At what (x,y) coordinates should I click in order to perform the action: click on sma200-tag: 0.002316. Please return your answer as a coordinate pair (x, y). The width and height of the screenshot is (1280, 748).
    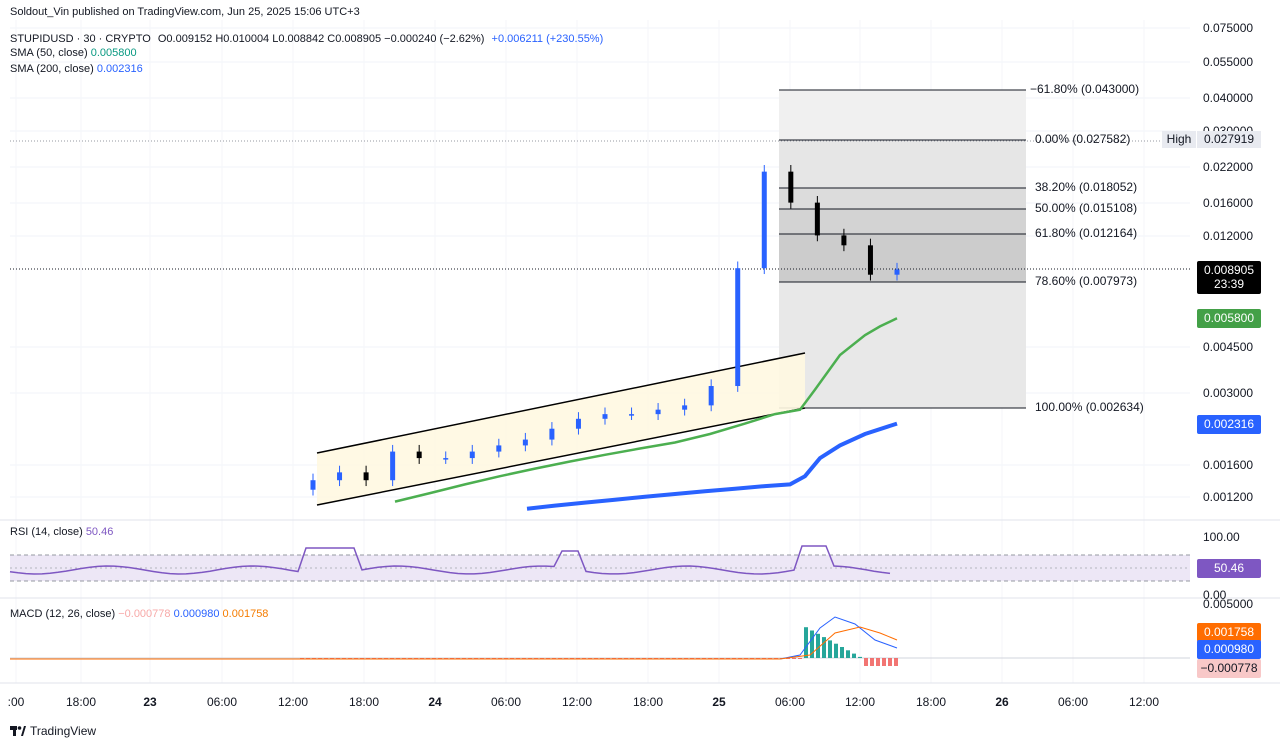
    Looking at the image, I should click on (1229, 424).